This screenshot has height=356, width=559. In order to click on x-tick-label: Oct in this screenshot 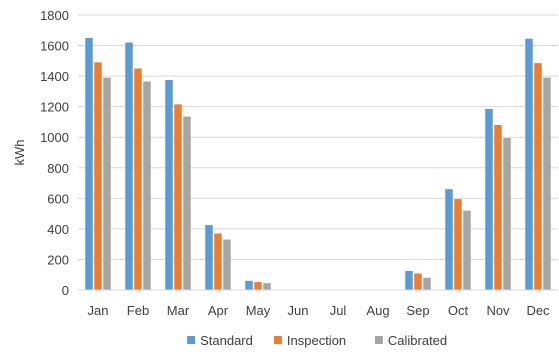, I will do `click(458, 310)`.